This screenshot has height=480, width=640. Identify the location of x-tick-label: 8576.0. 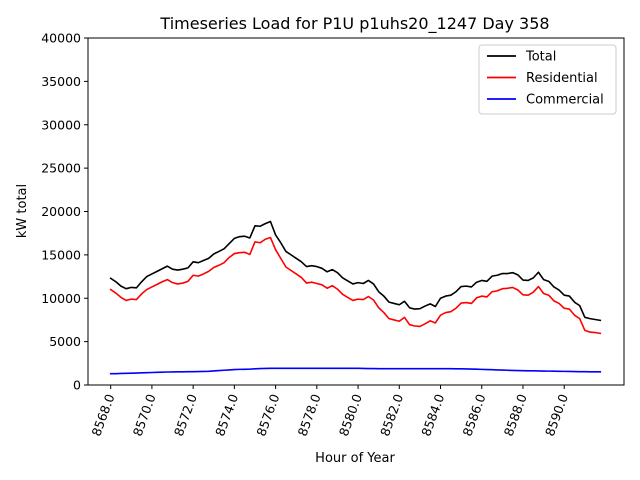
(267, 415).